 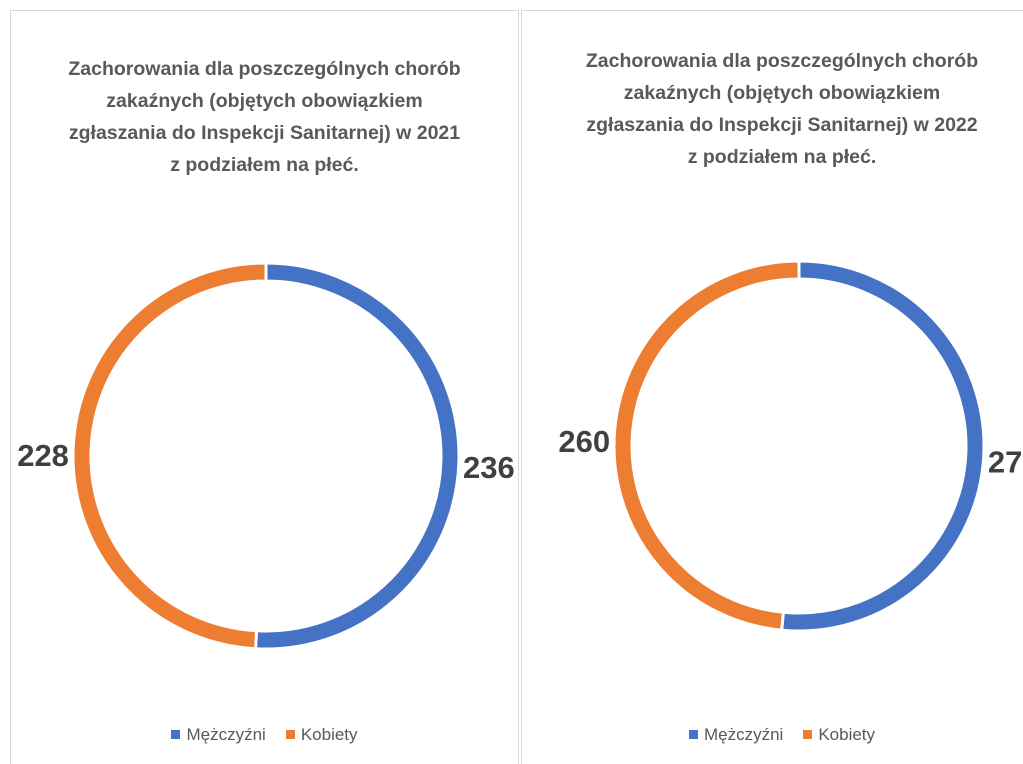 I want to click on data-label: 276, so click(x=1005, y=461).